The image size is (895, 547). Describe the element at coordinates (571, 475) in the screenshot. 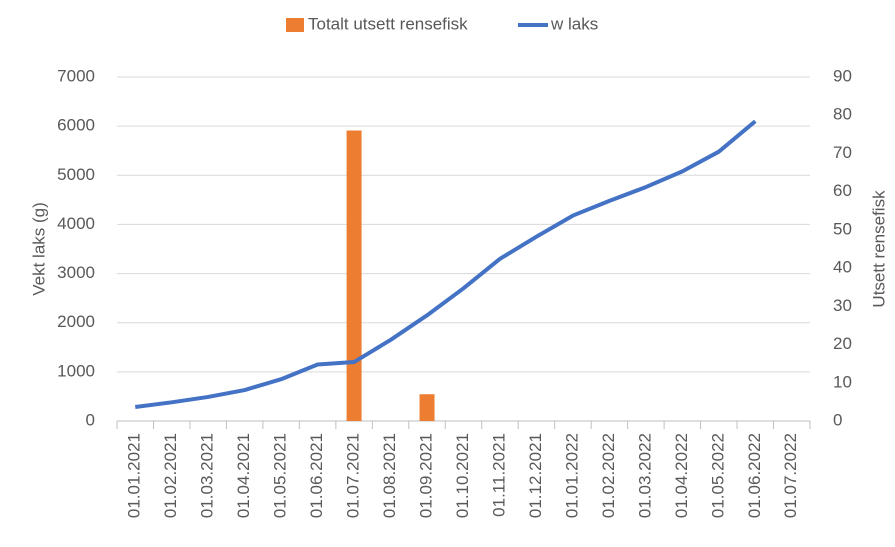

I see `x-tick-label: 01.01.2022` at that location.